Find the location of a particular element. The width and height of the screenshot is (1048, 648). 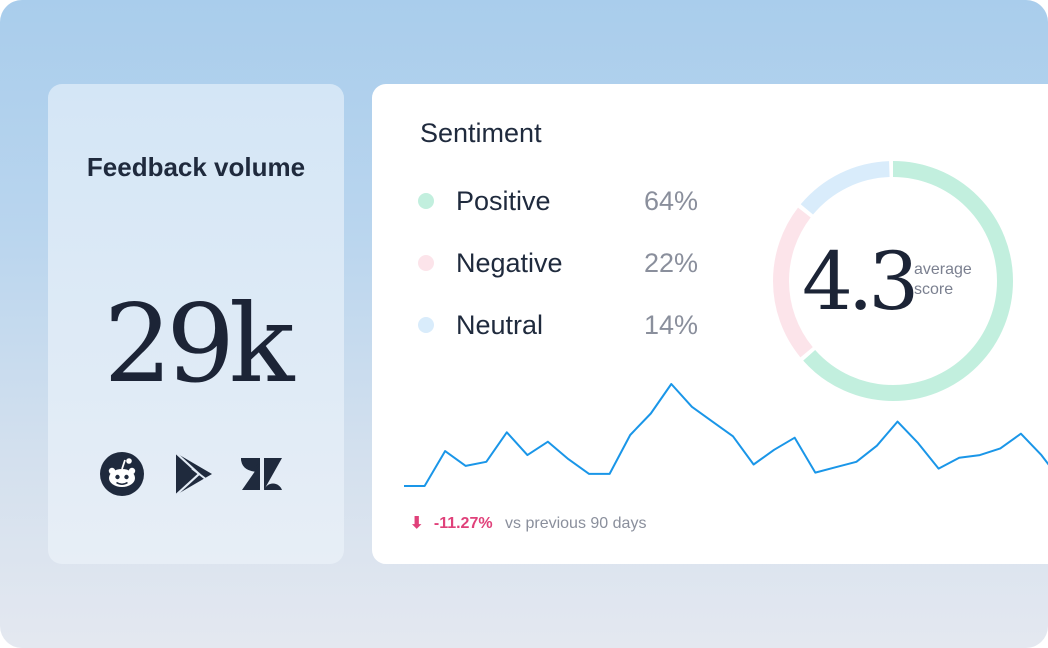

legend-positive: Positive 64% is located at coordinates (568, 201).